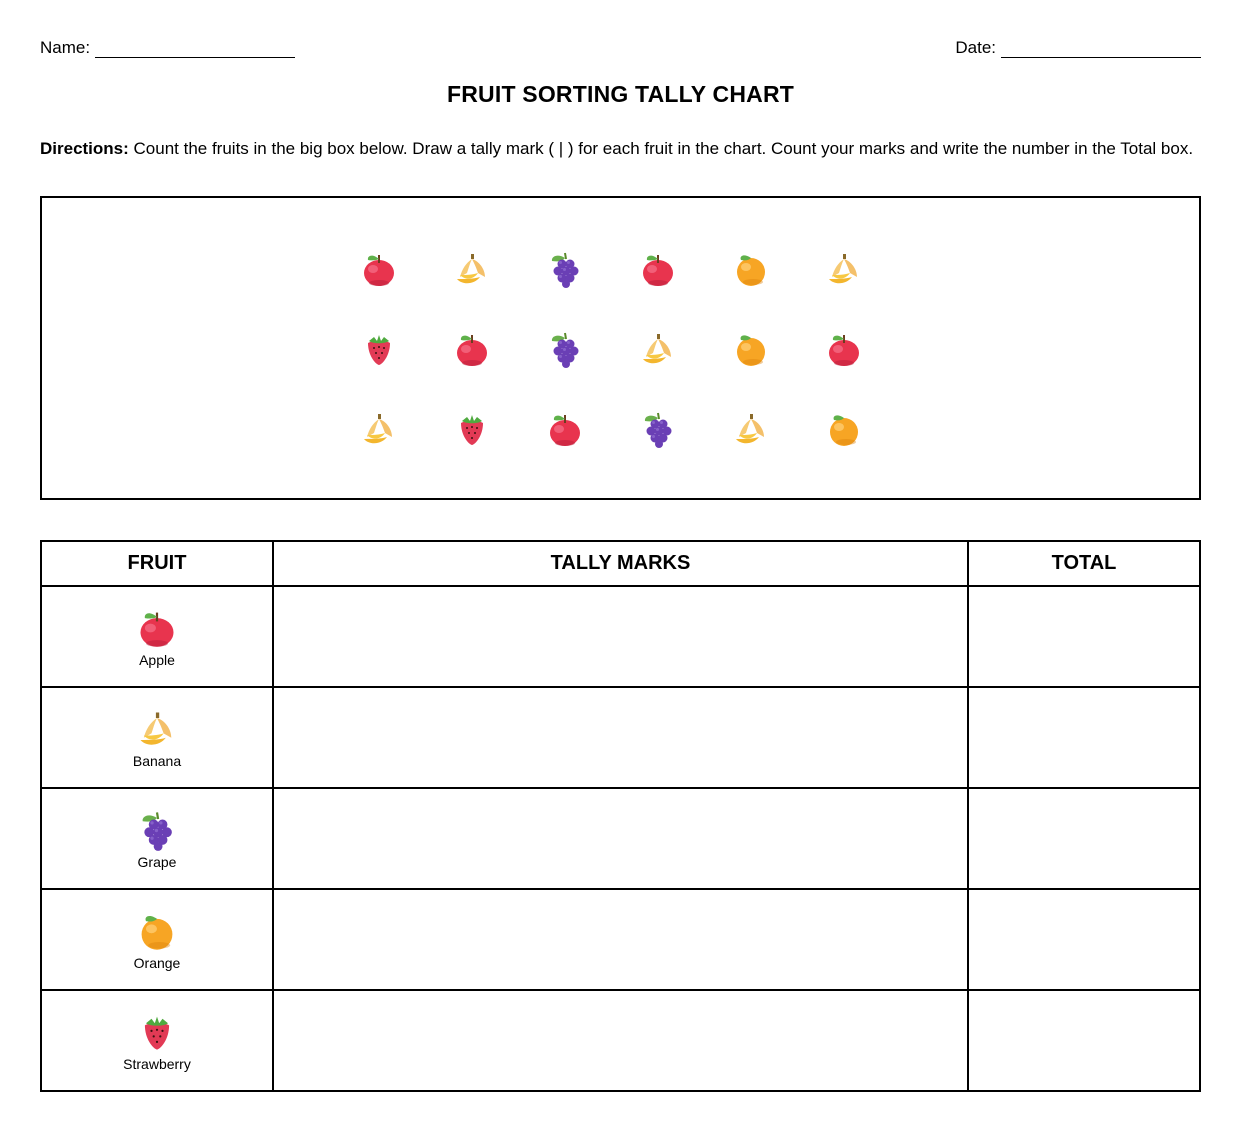 The height and width of the screenshot is (1132, 1241). Describe the element at coordinates (1084, 563) in the screenshot. I see `header-total: TOTAL` at that location.